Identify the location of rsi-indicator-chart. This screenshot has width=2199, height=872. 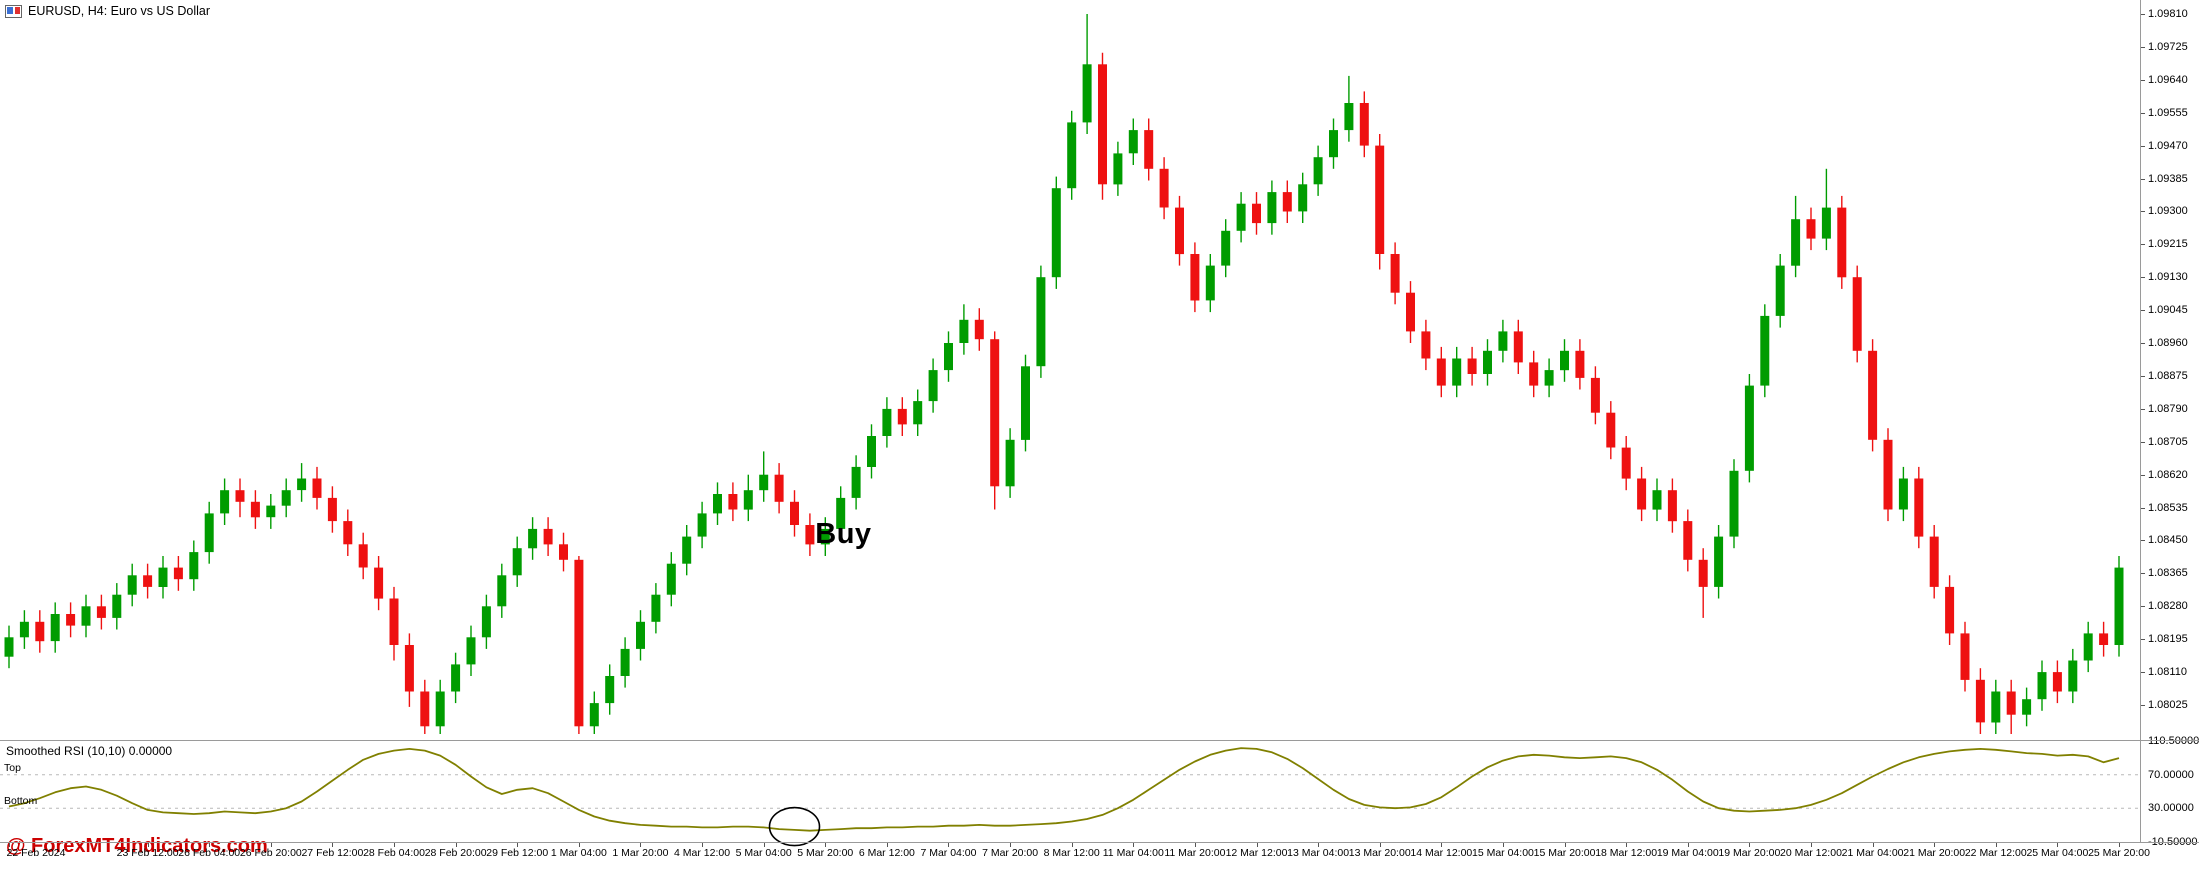
(1070, 794).